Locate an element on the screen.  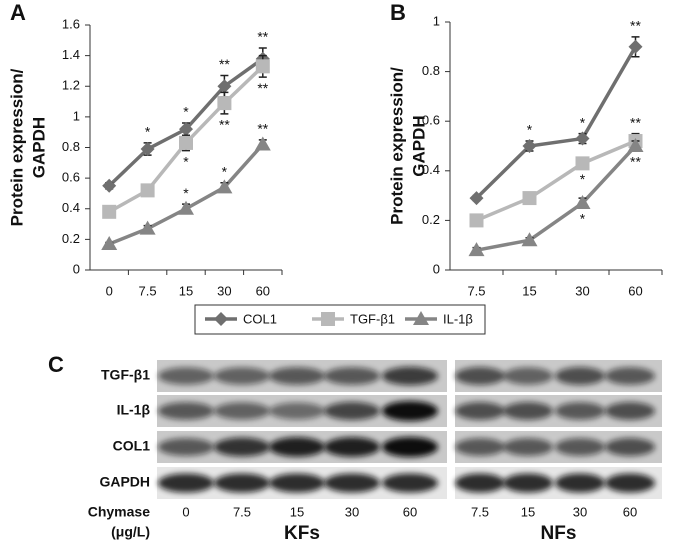
blot-row-label: IL-1β is located at coordinates (134, 410).